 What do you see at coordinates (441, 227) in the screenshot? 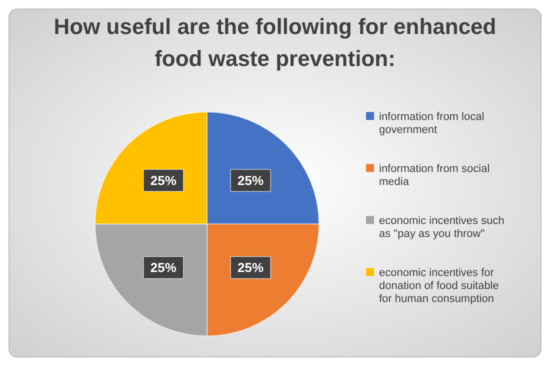
I see `legend-label: economic incentives such as "pay as you throw"` at bounding box center [441, 227].